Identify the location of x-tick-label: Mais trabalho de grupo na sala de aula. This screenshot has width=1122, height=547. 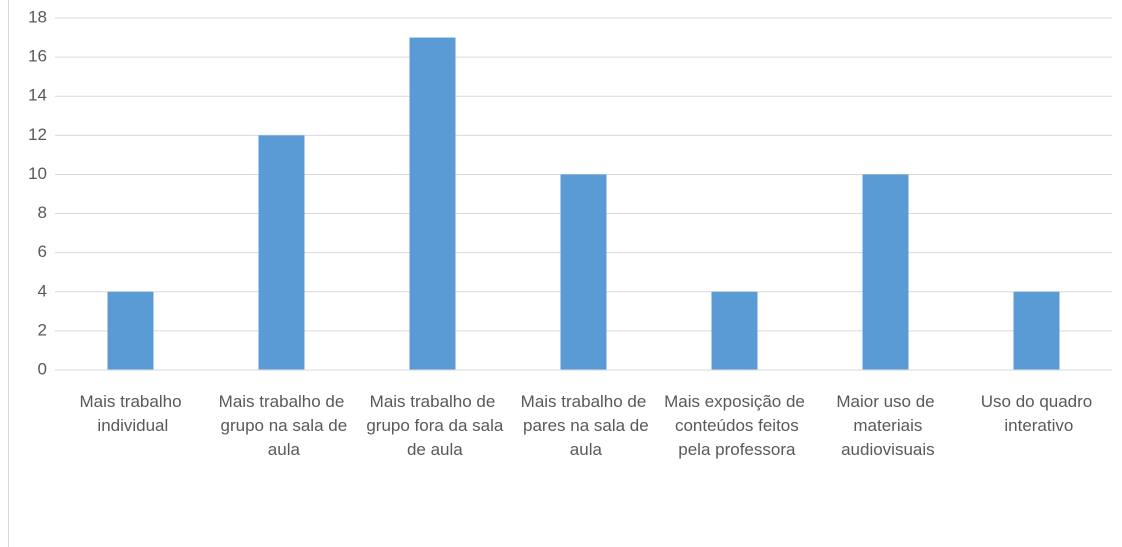
(281, 425).